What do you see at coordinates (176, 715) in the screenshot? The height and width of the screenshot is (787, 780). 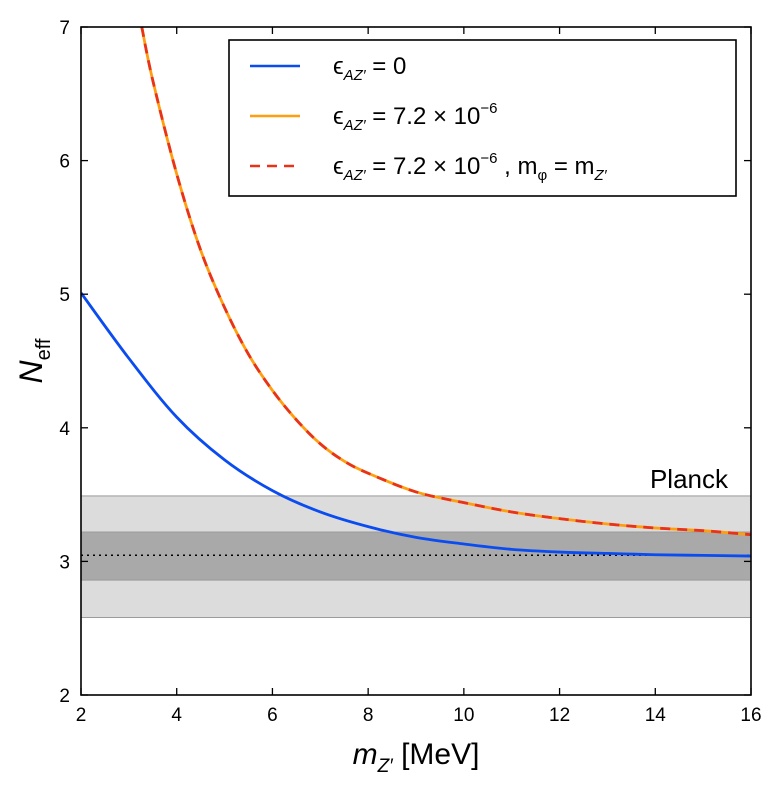 I see `x-tick-label: 4` at bounding box center [176, 715].